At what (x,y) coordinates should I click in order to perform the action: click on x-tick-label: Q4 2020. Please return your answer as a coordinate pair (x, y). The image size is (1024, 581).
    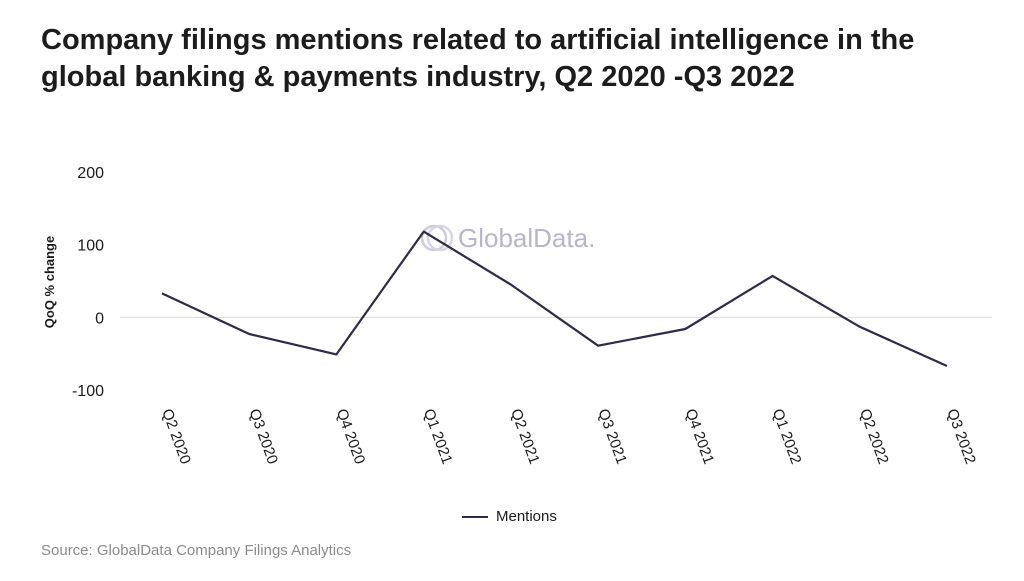
    Looking at the image, I should click on (351, 437).